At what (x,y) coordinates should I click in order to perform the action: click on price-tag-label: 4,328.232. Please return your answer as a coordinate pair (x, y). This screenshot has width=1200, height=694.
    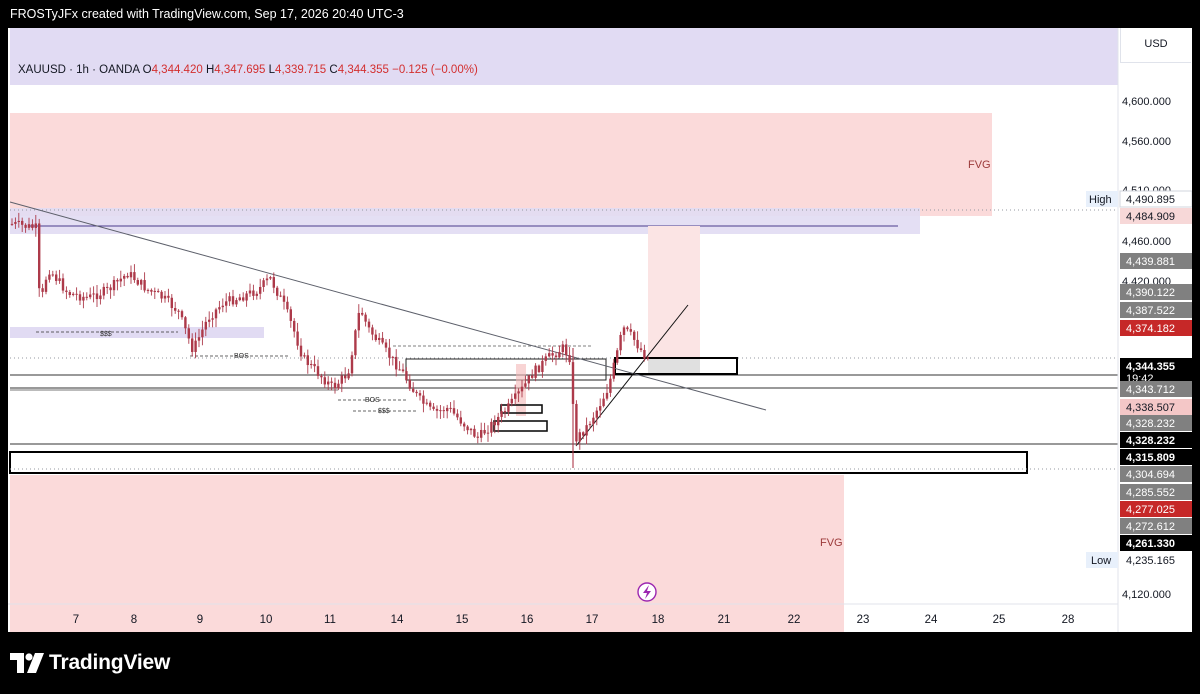
    Looking at the image, I should click on (1150, 424).